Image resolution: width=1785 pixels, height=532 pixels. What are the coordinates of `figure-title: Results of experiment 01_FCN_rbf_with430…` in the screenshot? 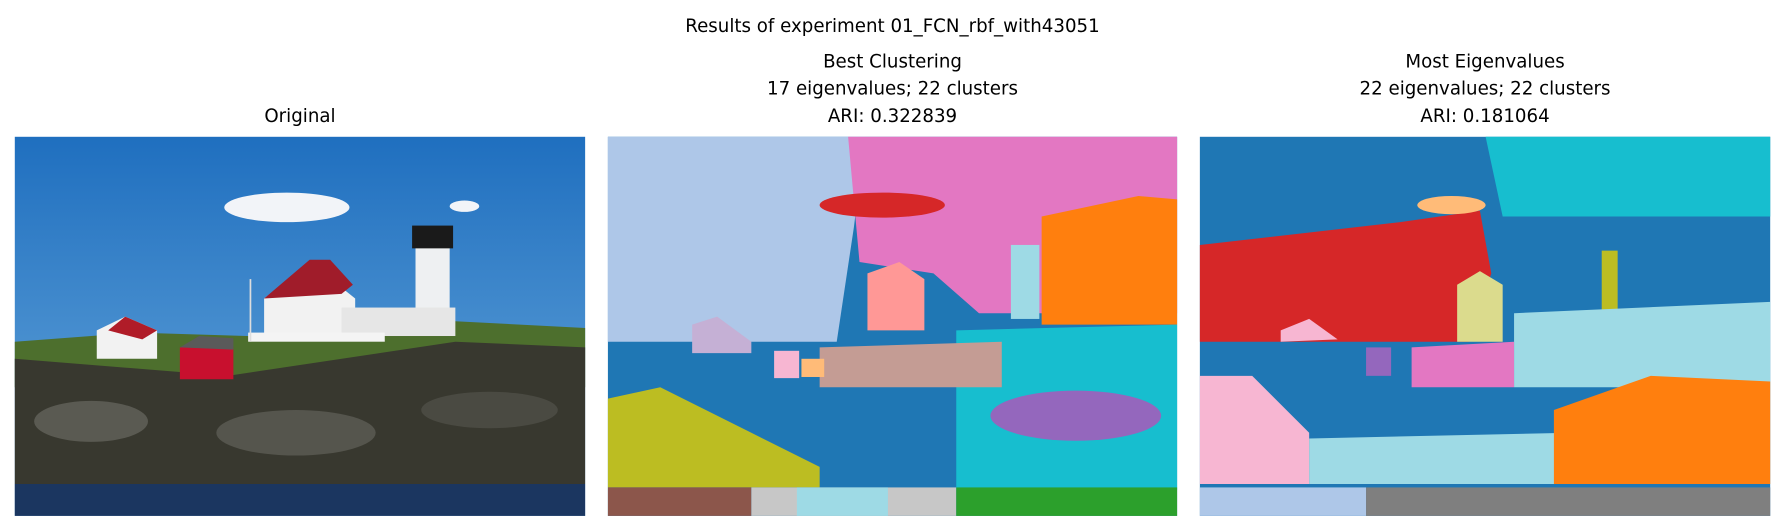 It's located at (892, 26).